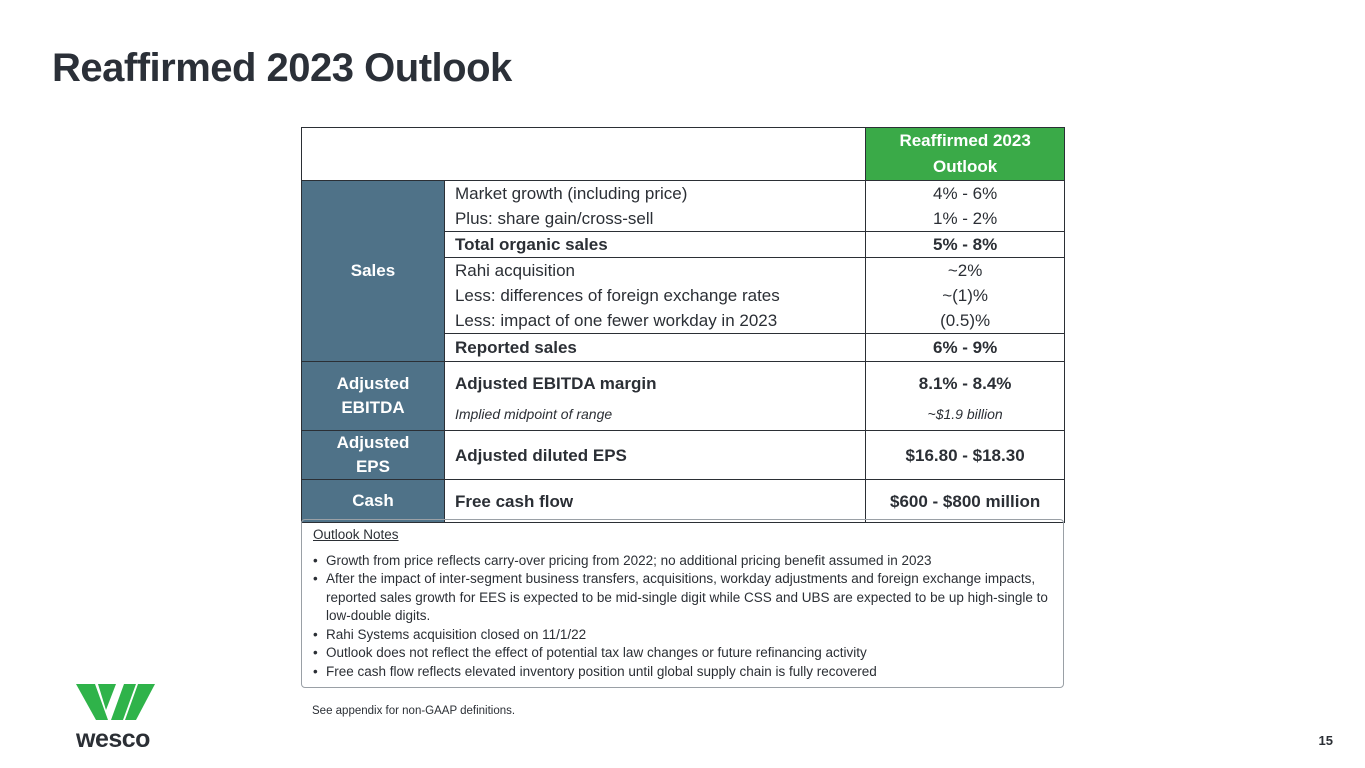 Image resolution: width=1365 pixels, height=768 pixels. I want to click on value: 8.1% - 8.4%, so click(965, 383).